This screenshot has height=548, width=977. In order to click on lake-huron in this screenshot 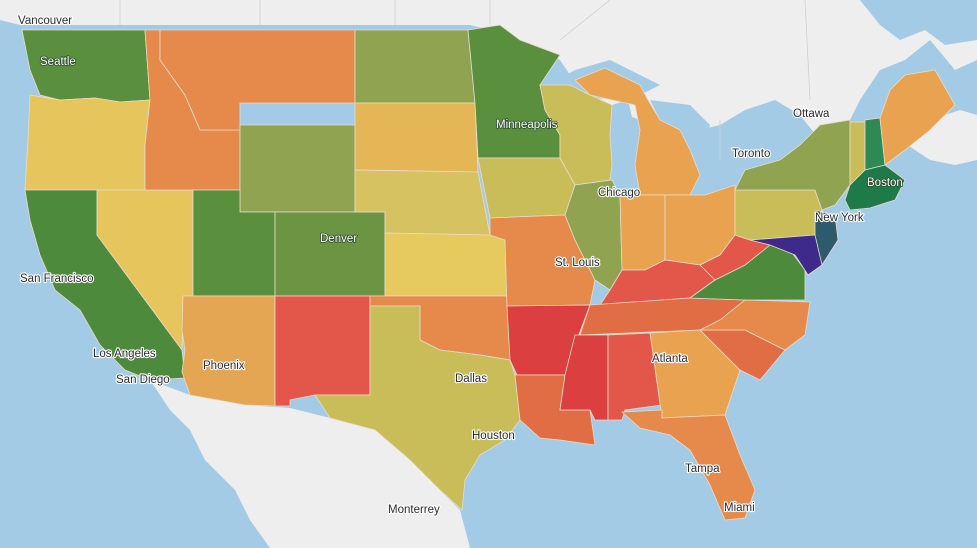, I will do `click(680, 125)`.